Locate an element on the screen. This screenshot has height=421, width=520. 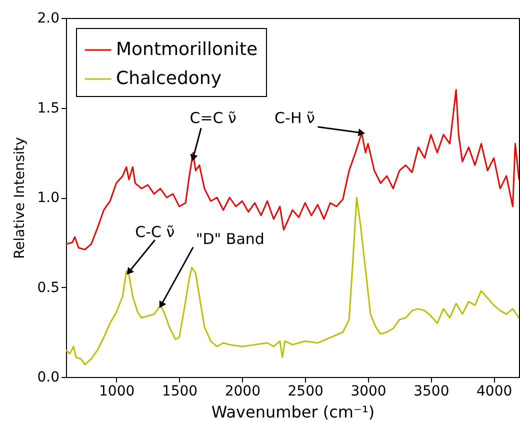
x-tick-label: 2000 is located at coordinates (242, 392).